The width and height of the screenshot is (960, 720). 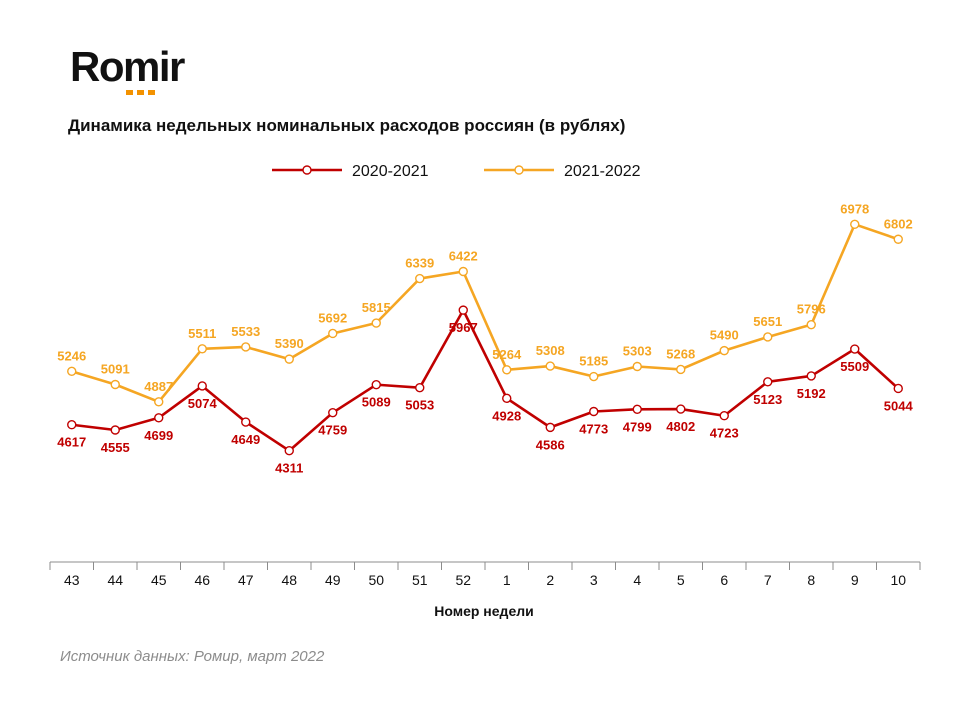 What do you see at coordinates (681, 580) in the screenshot?
I see `x-tick-label: 5` at bounding box center [681, 580].